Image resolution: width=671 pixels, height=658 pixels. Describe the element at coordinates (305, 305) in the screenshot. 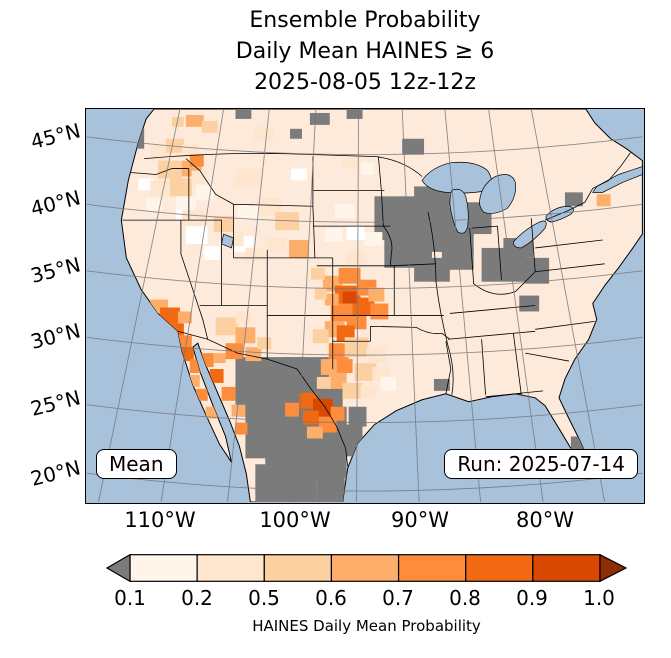

I see `meridian-100w` at that location.